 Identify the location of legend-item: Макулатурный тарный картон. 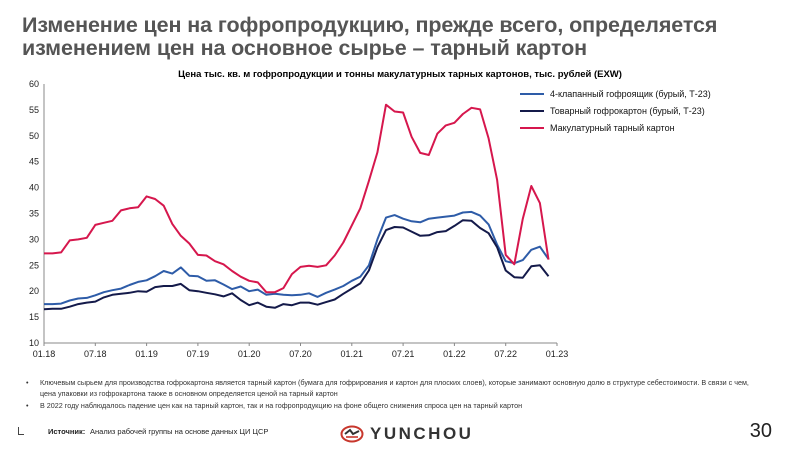
(615, 127).